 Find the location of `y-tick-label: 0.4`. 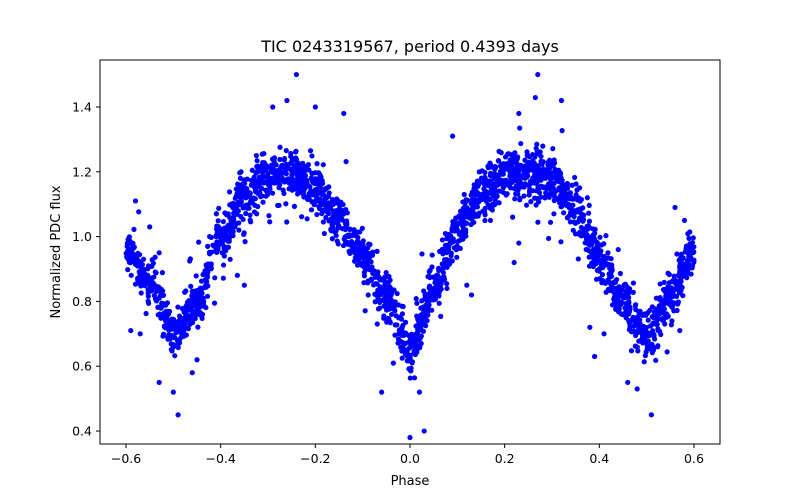

y-tick-label: 0.4 is located at coordinates (82, 431).